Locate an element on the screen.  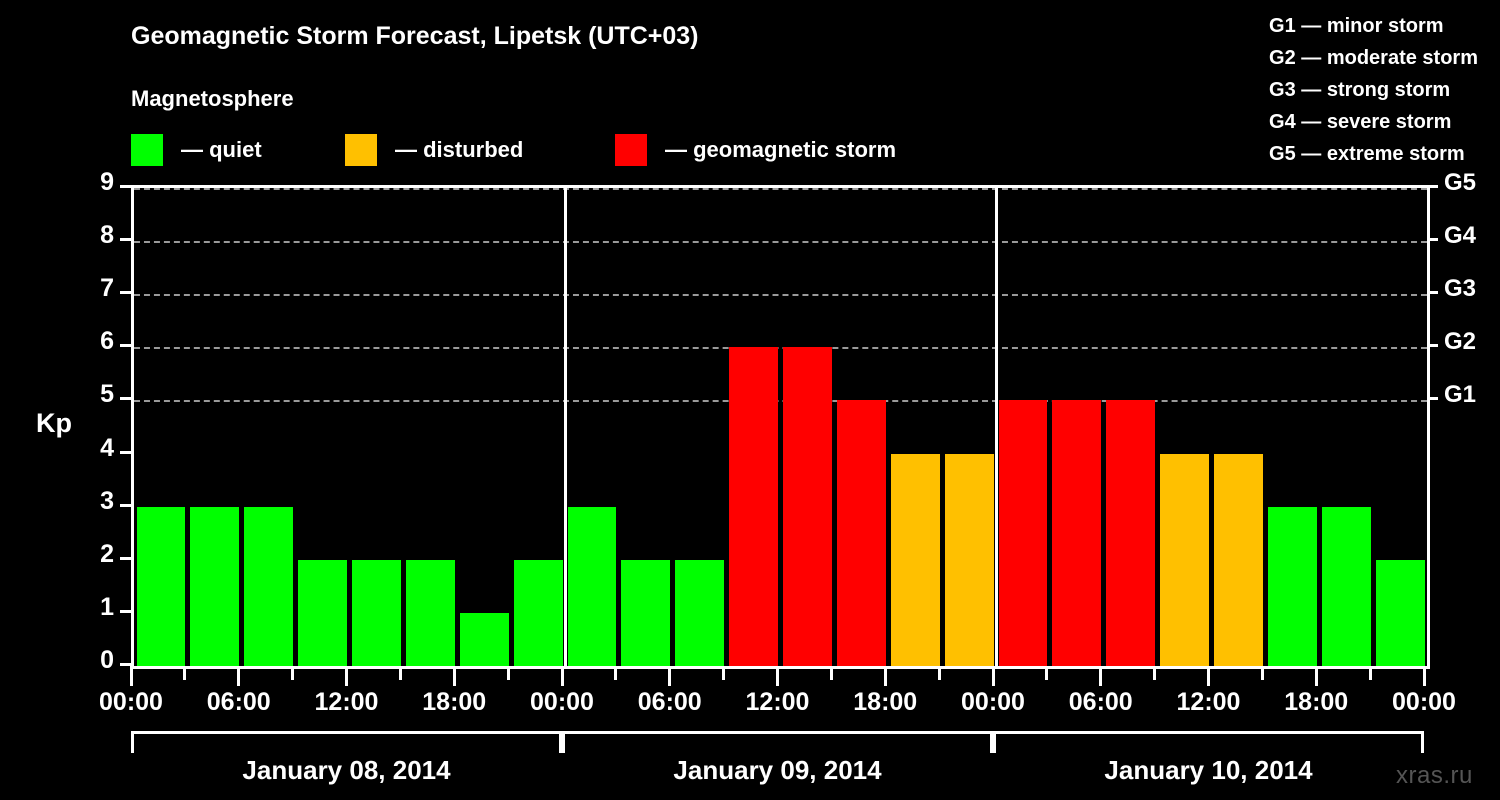
x-axis-label: 18:00 is located at coordinates (454, 702).